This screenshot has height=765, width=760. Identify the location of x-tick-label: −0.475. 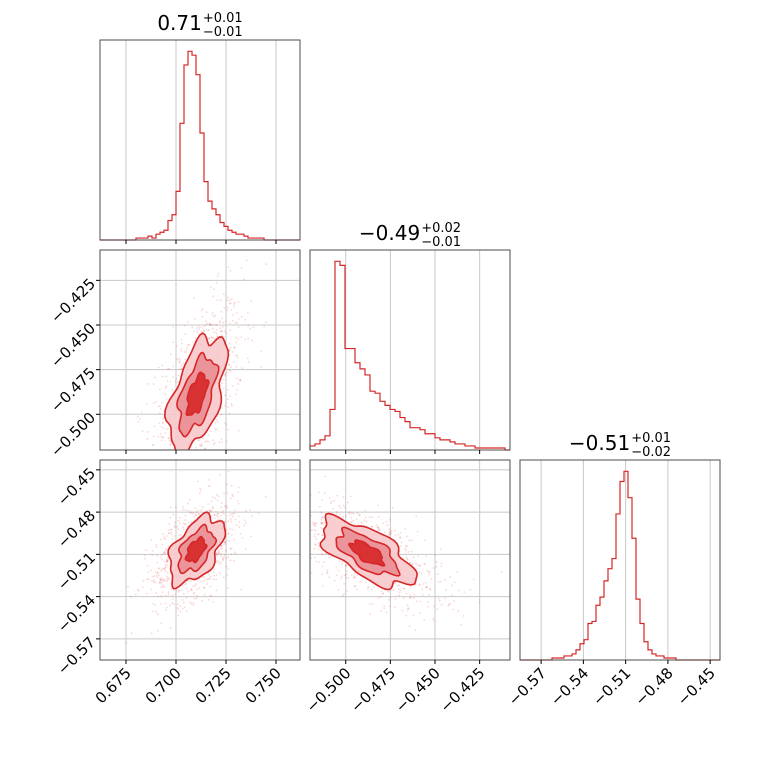
(373, 690).